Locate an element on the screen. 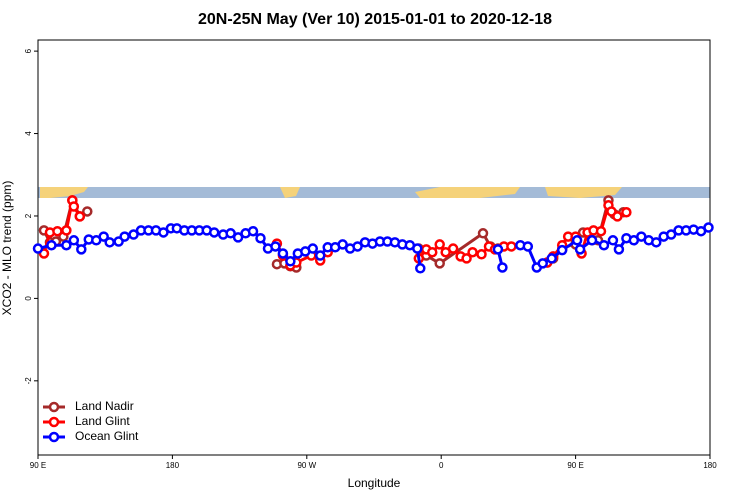 The height and width of the screenshot is (500, 750). map-strip is located at coordinates (374, 192).